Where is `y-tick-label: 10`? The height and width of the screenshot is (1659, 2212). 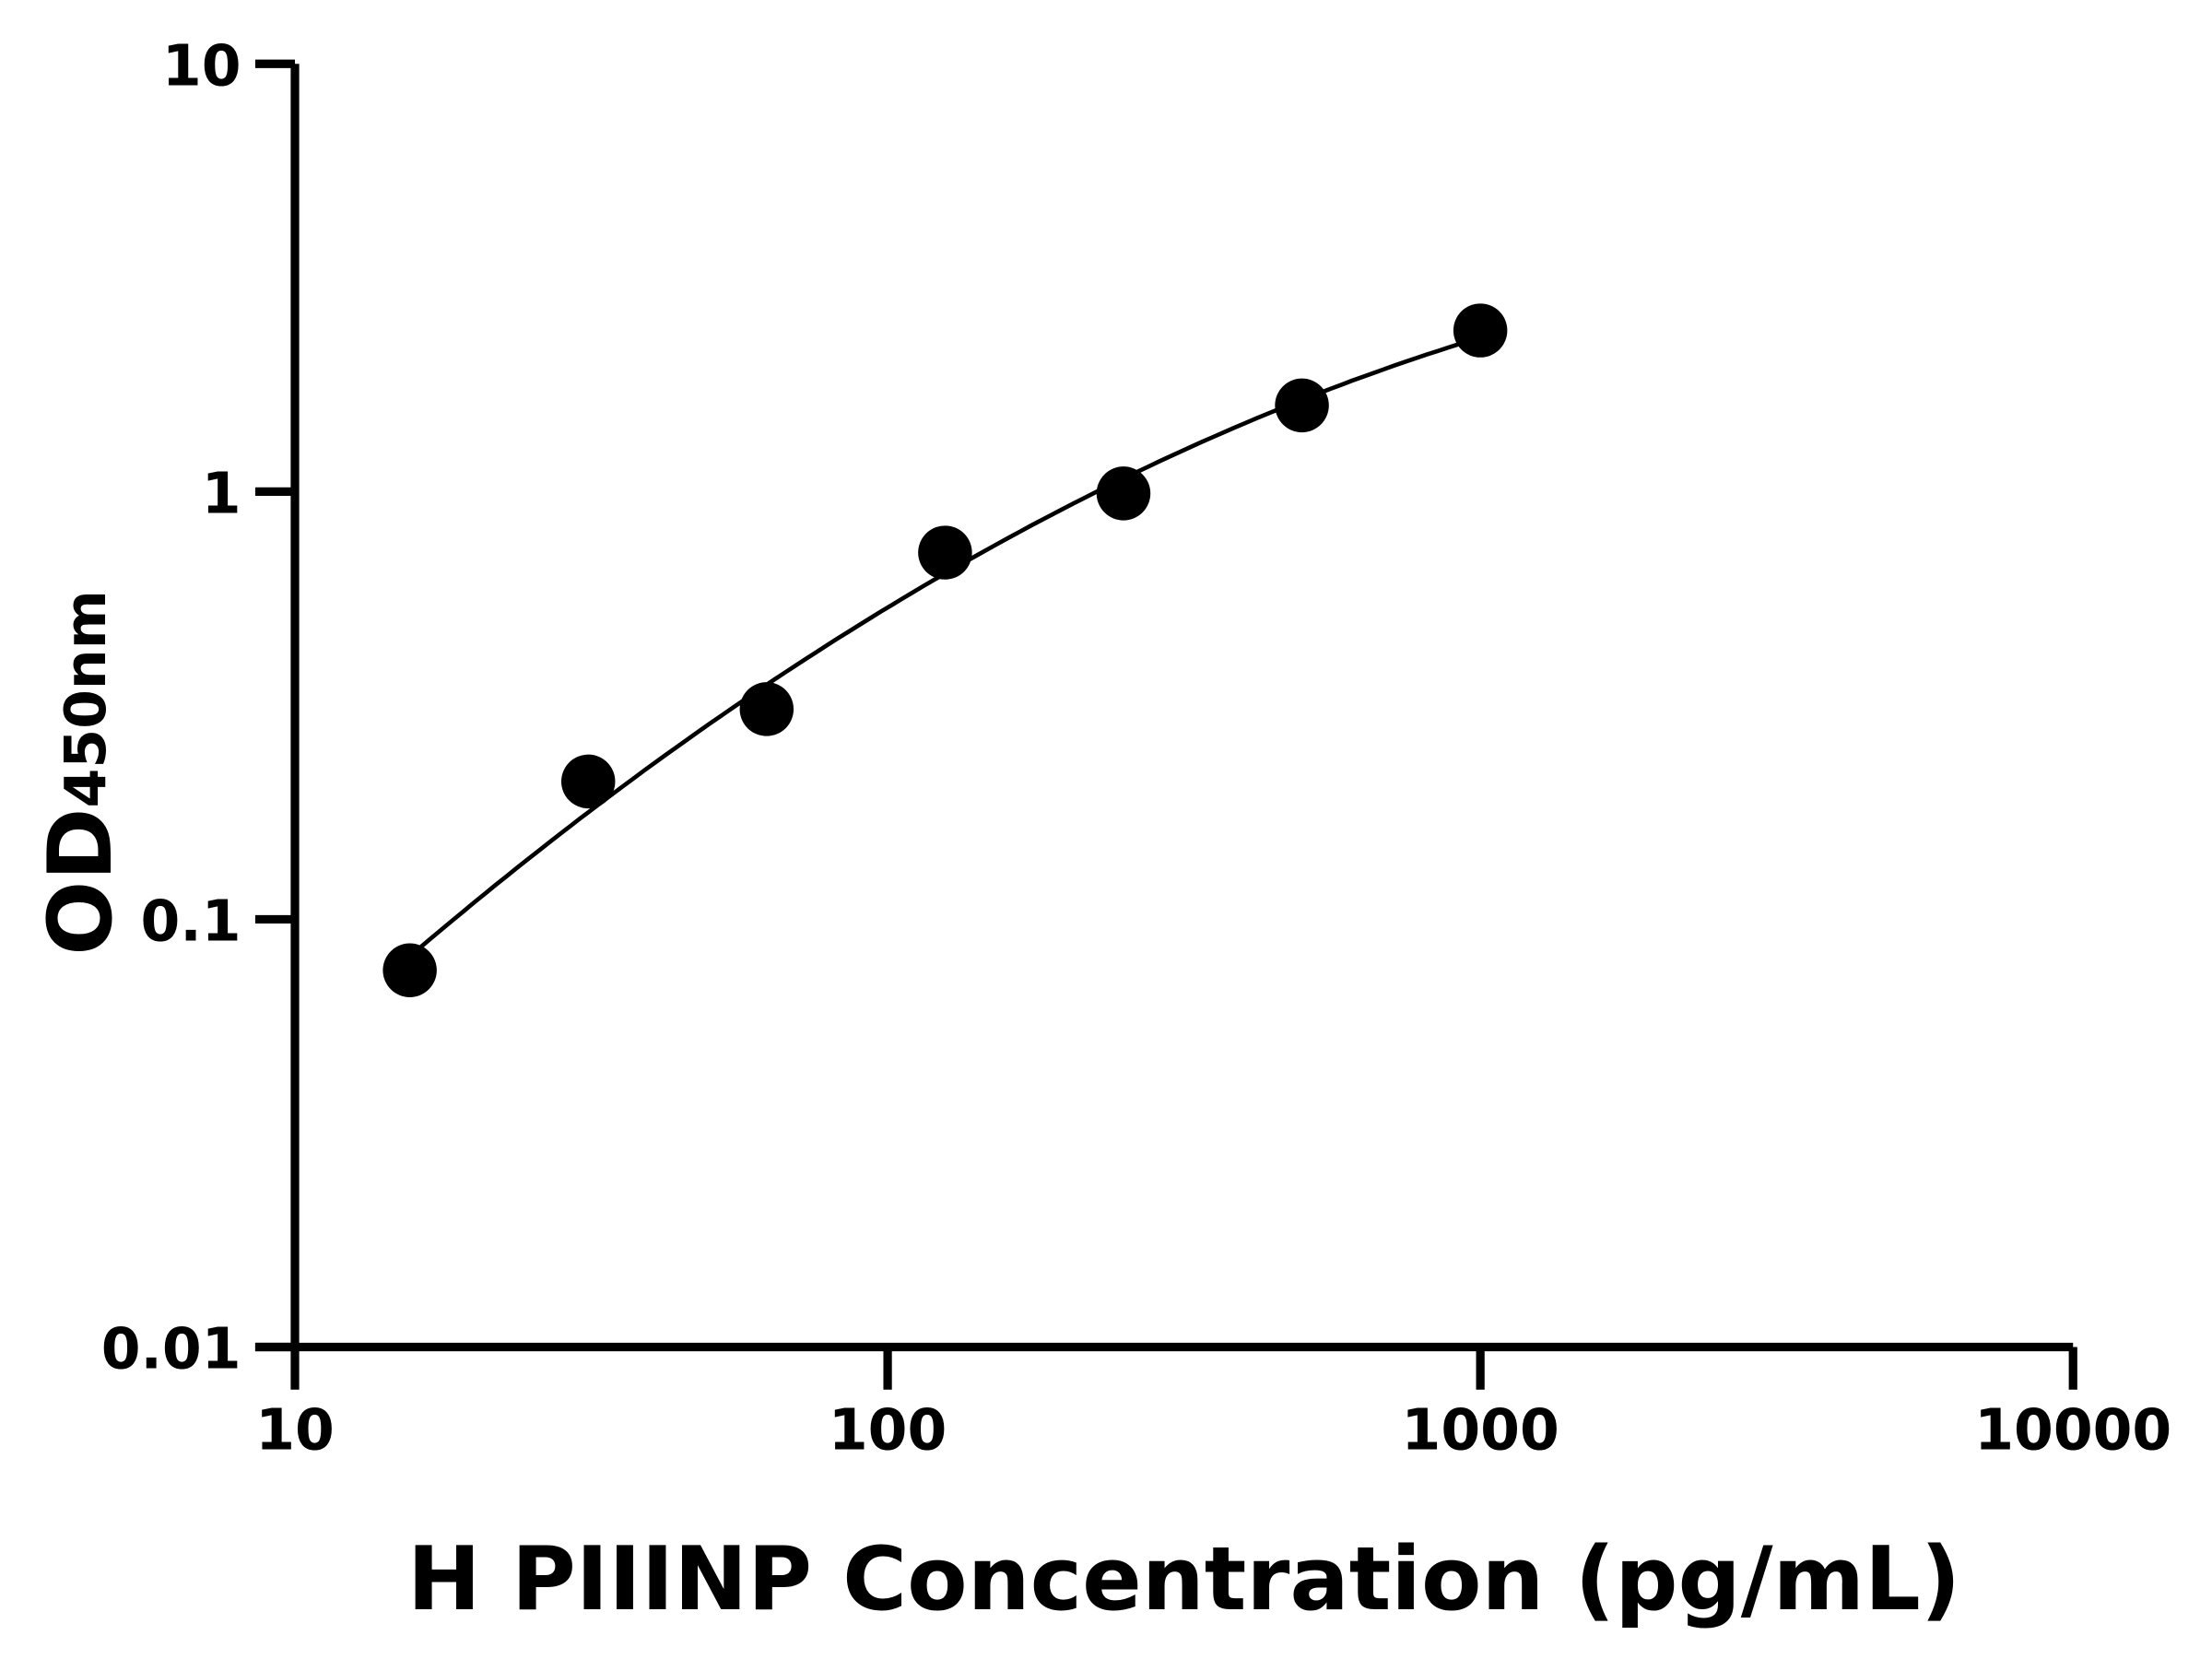
y-tick-label: 10 is located at coordinates (201, 65).